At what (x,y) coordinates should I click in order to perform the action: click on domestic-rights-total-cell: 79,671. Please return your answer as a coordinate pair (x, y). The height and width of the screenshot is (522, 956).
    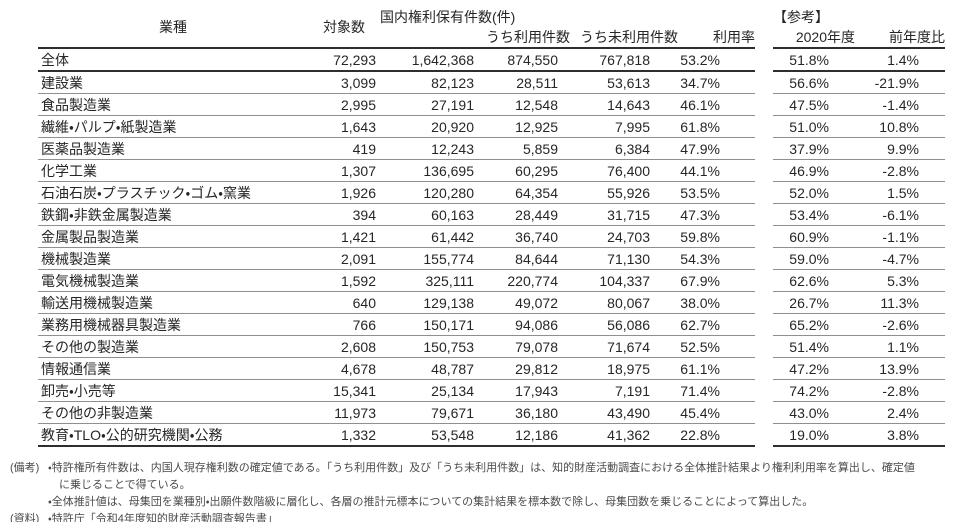
    Looking at the image, I should click on (429, 412).